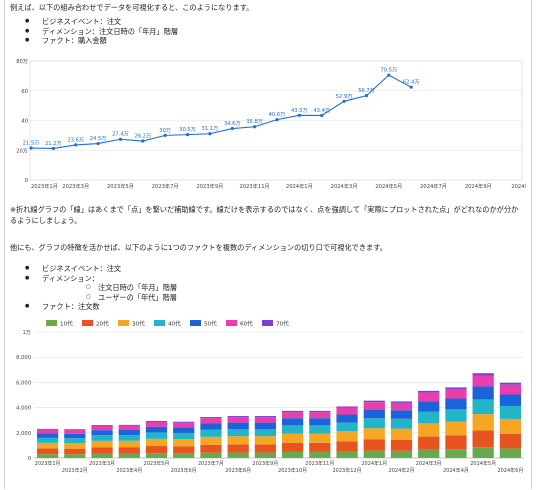 This screenshot has height=490, width=536. Describe the element at coordinates (292, 470) in the screenshot. I see `x-tick-label: 2023年10月` at that location.